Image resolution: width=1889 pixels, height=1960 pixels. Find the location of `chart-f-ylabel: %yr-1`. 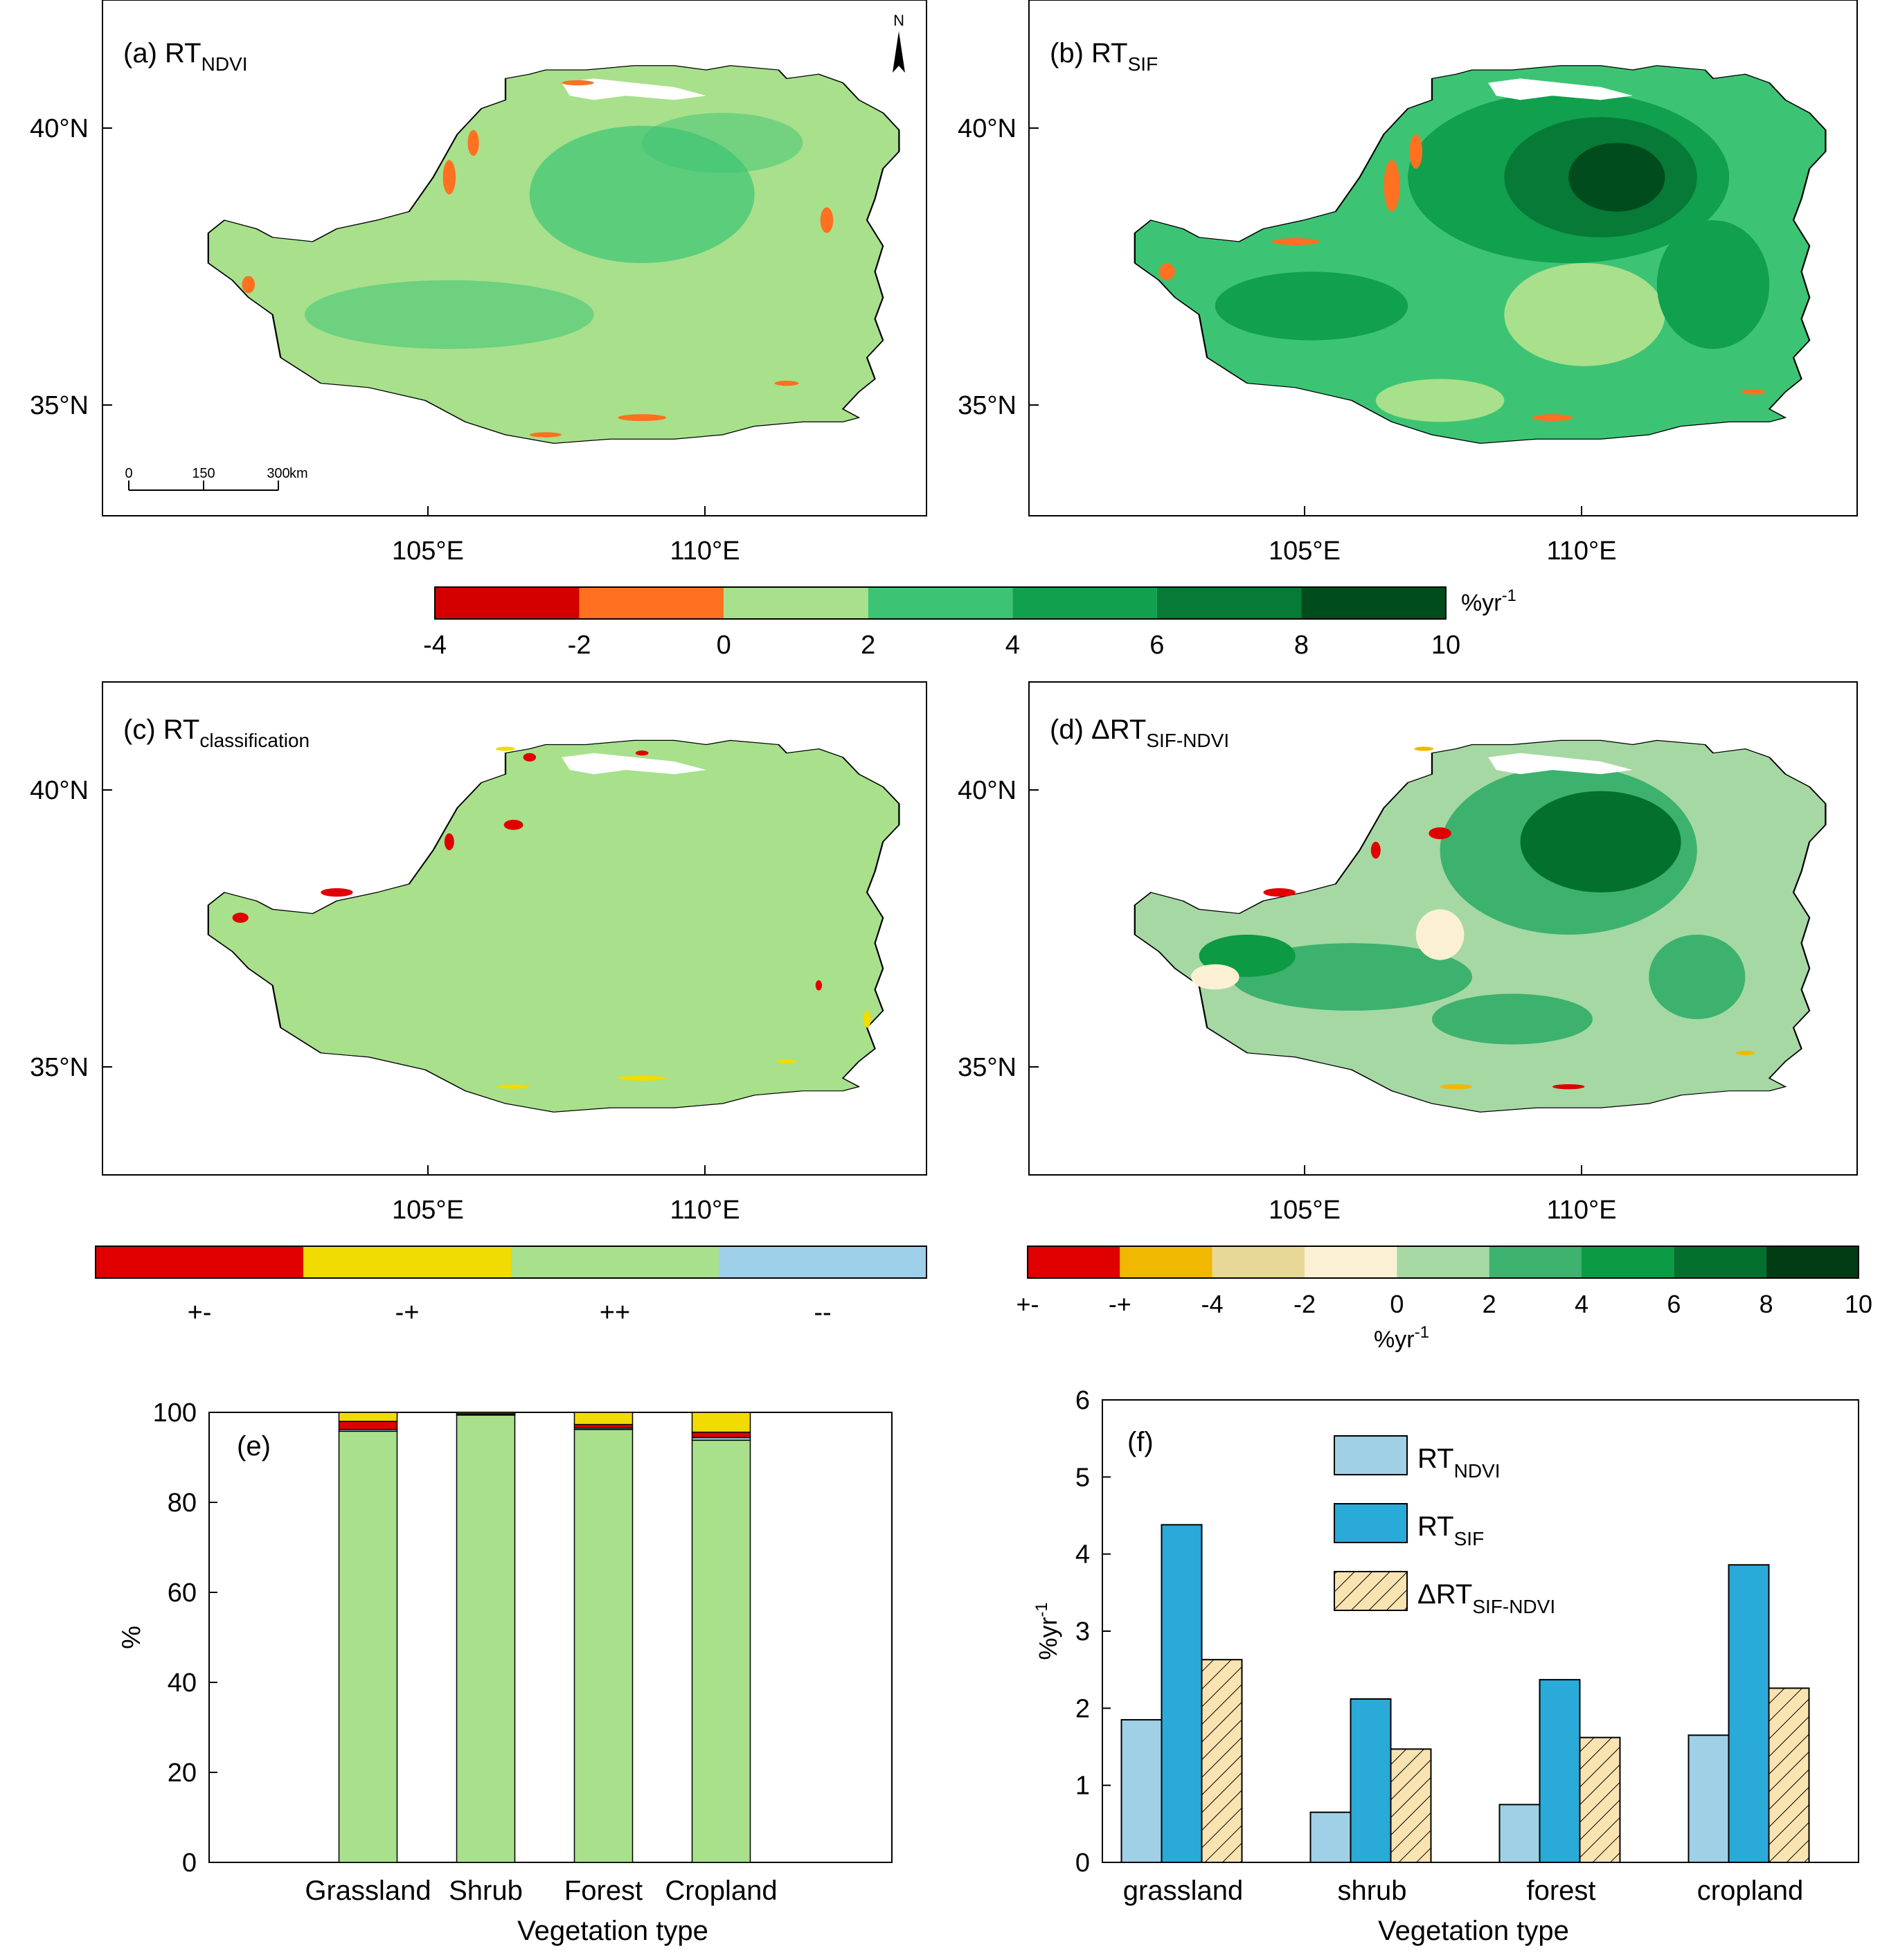

chart-f-ylabel: %yr-1 is located at coordinates (1047, 1631).